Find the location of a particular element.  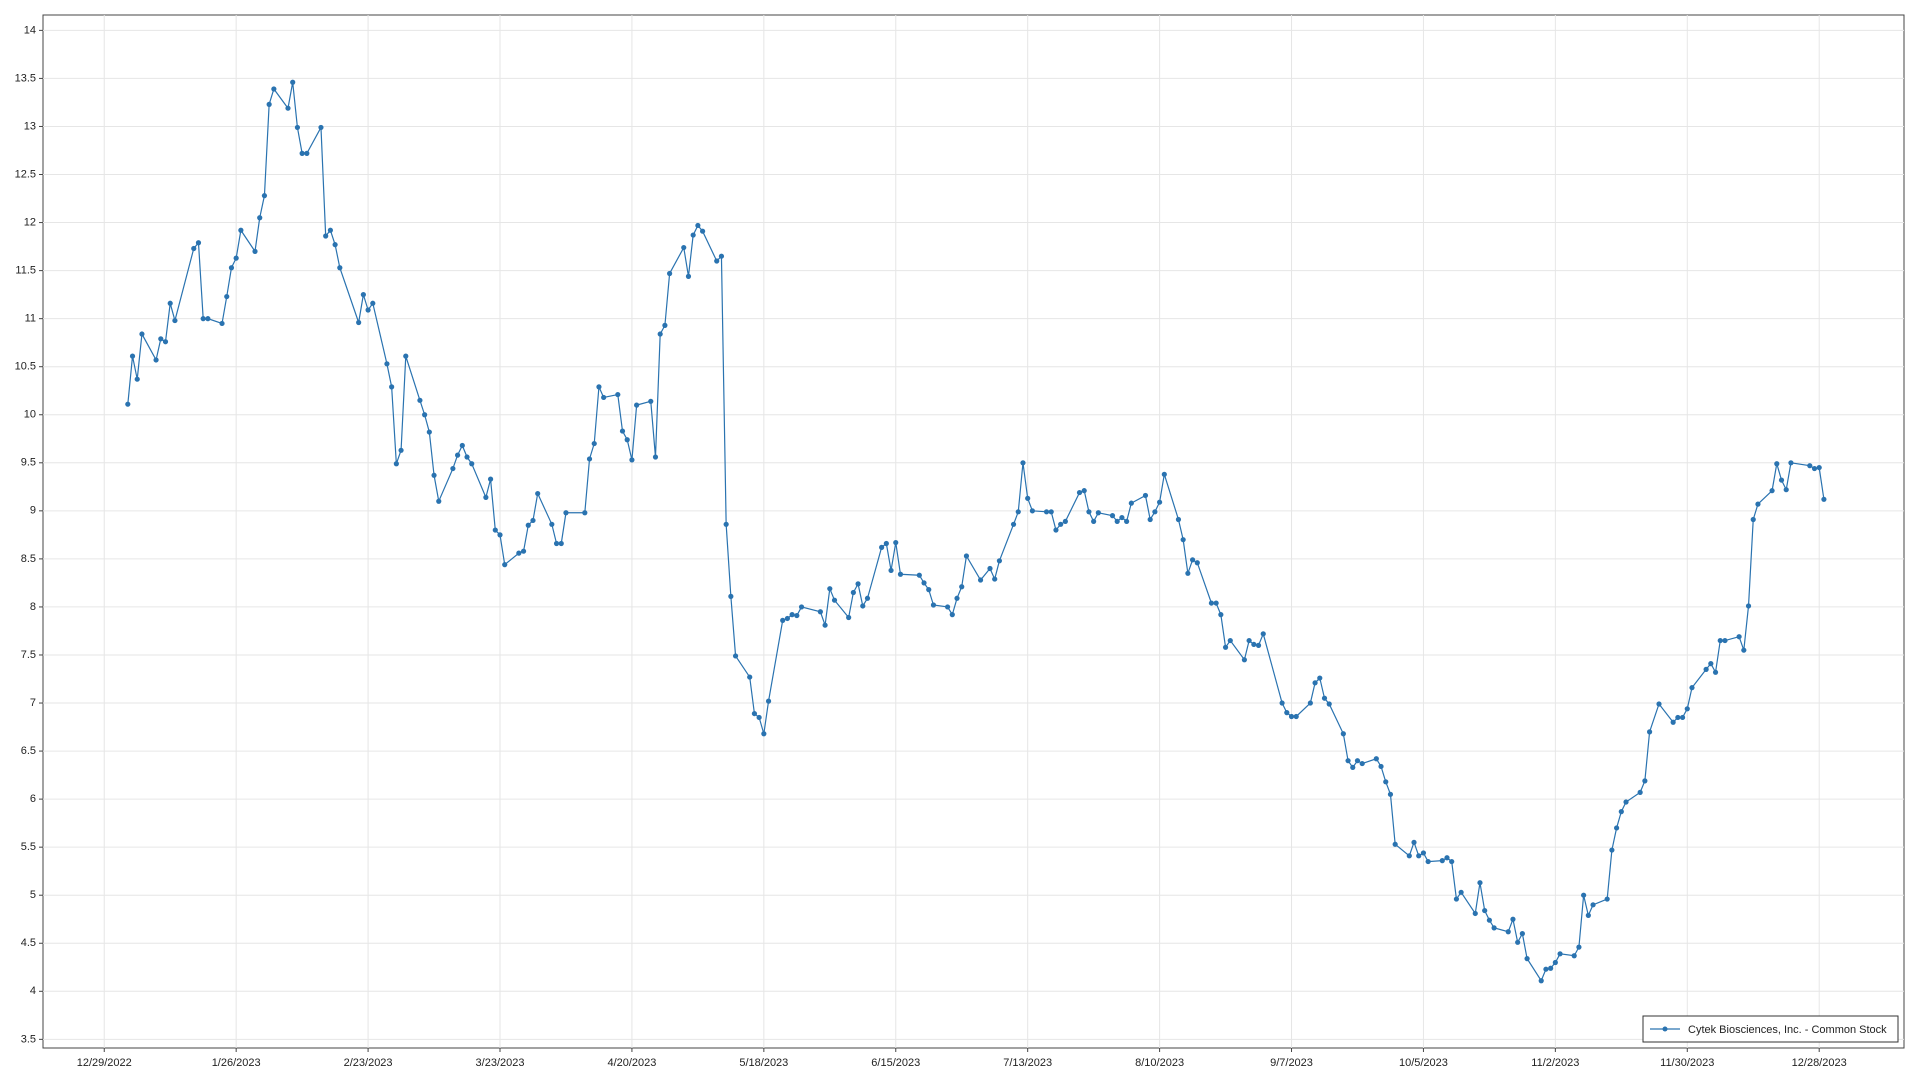

x-tick-label: 11/30/2023 is located at coordinates (1687, 1063).